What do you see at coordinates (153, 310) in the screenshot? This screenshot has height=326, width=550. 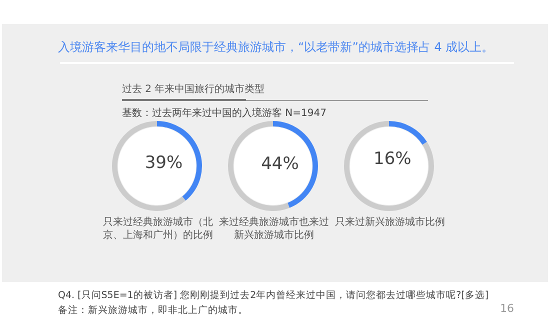 I see `text: 备注：新兴旅游城市，即非北上广的城市。` at bounding box center [153, 310].